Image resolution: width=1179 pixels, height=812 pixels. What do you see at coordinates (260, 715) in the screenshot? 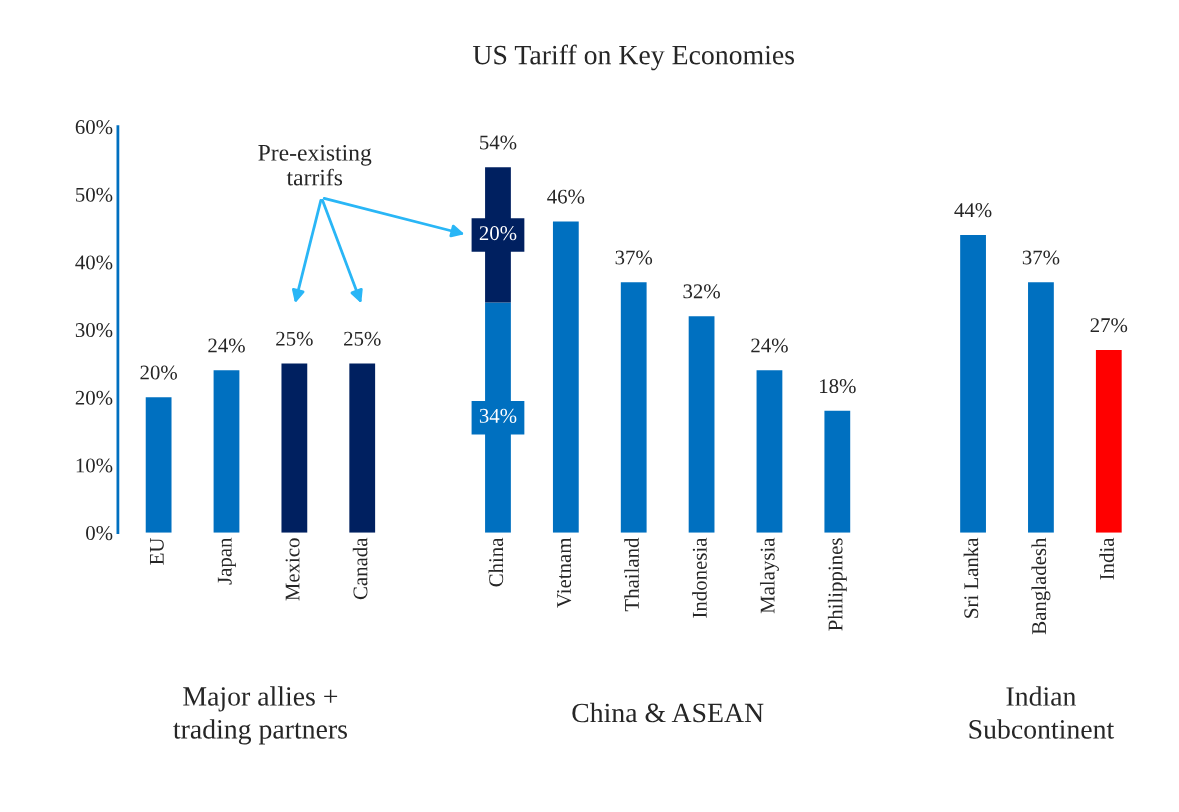
I see `text: Major allies + trading partners` at bounding box center [260, 715].